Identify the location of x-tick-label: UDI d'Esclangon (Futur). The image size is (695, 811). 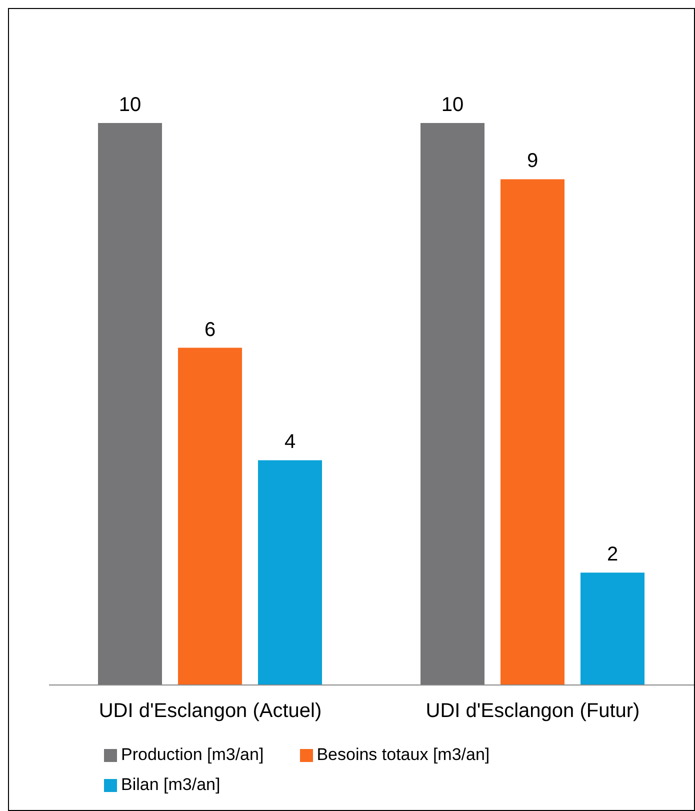
(533, 711).